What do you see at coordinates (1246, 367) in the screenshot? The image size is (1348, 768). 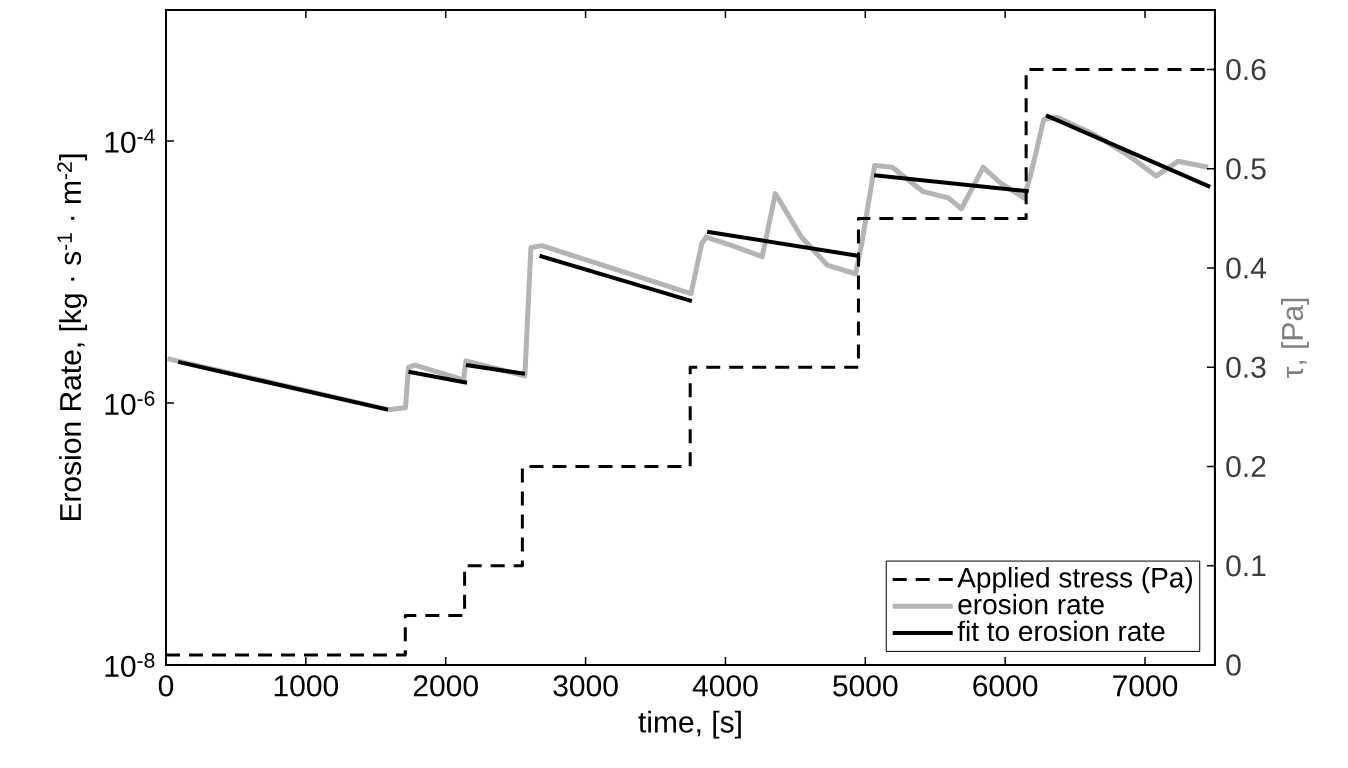 I see `y2-tick-label: 0.3` at bounding box center [1246, 367].